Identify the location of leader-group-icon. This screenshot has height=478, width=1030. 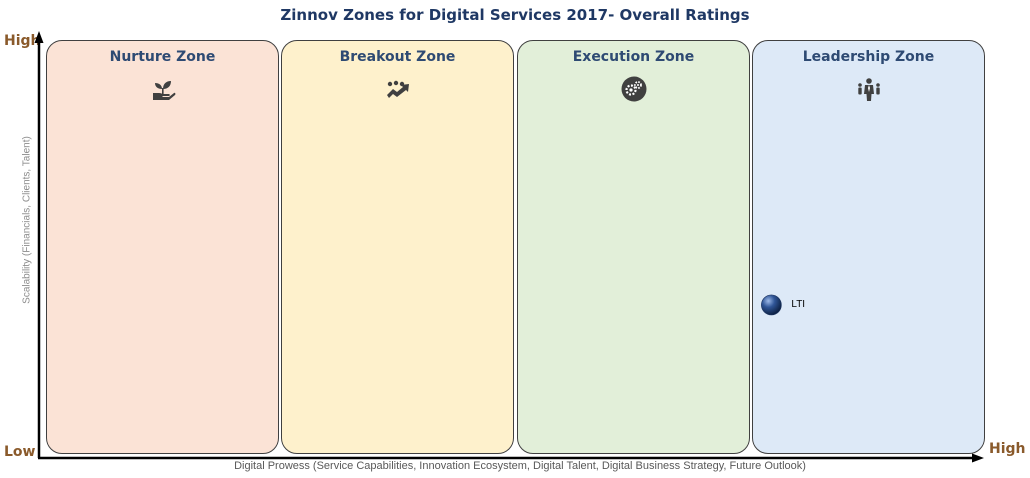
(868, 89).